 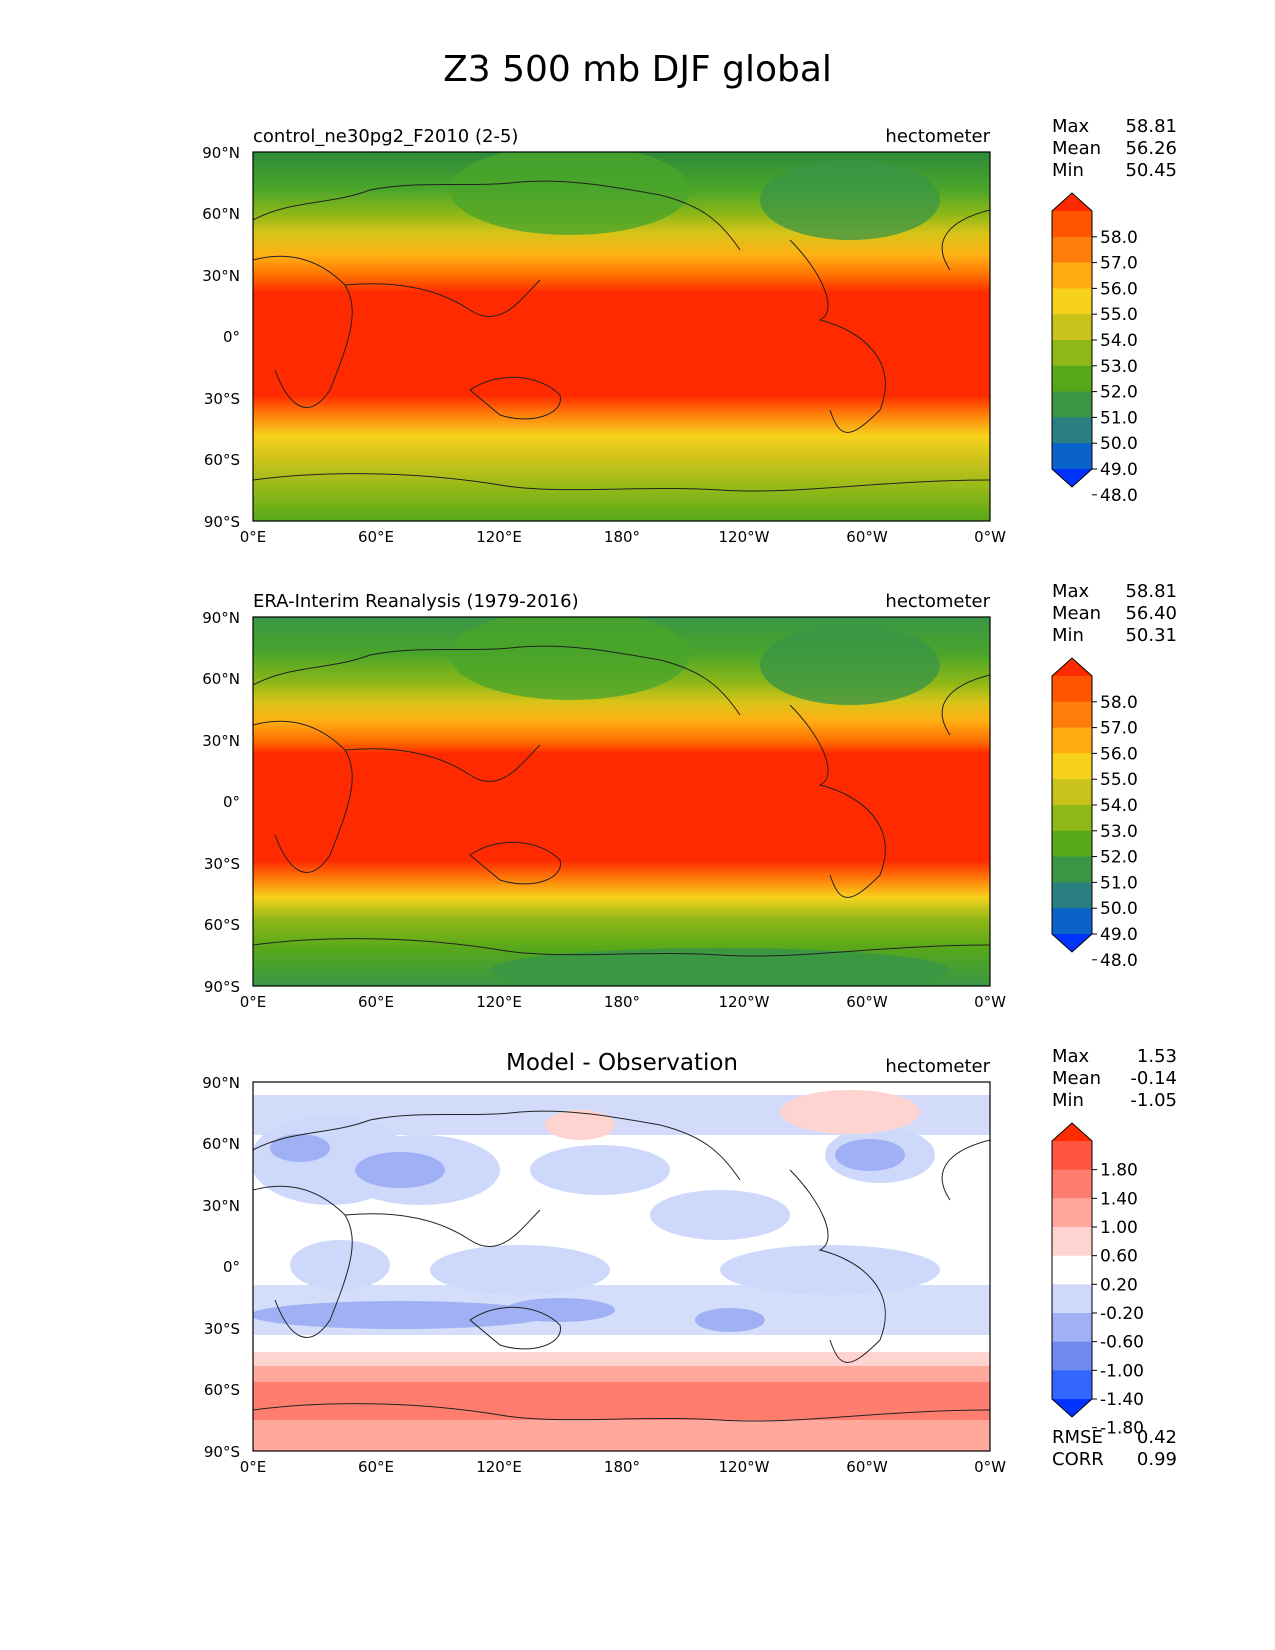 I want to click on panel-observation-lat-ticks: 90°N 60°N 30°N 0° 30°S 60°S 90°S, so click(x=221, y=802).